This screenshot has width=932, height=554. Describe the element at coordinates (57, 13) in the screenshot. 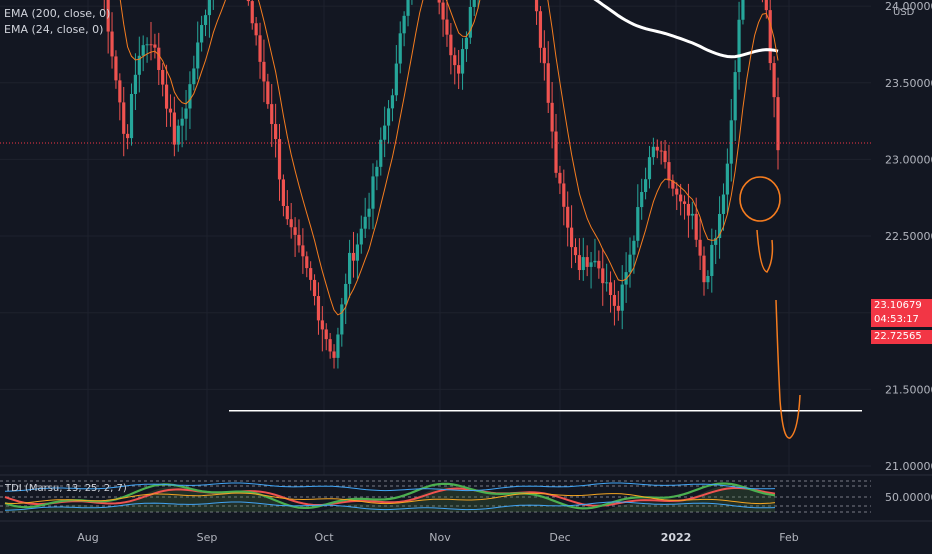

I see `ema200-legend: EMA (200, close, 0)` at that location.